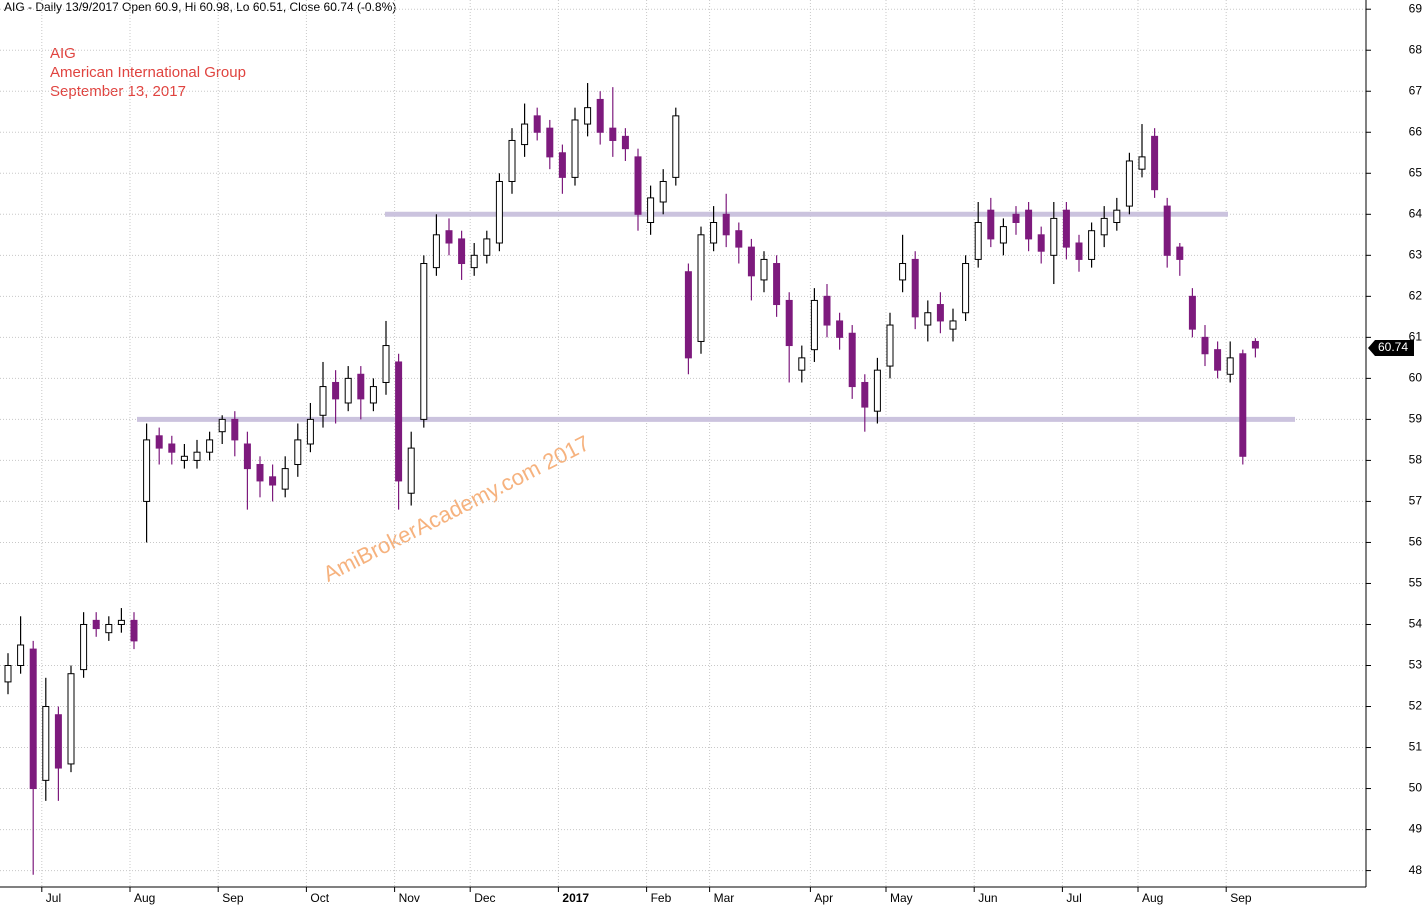 The height and width of the screenshot is (908, 1427). Describe the element at coordinates (1416, 49) in the screenshot. I see `y-tick-label: 68` at that location.